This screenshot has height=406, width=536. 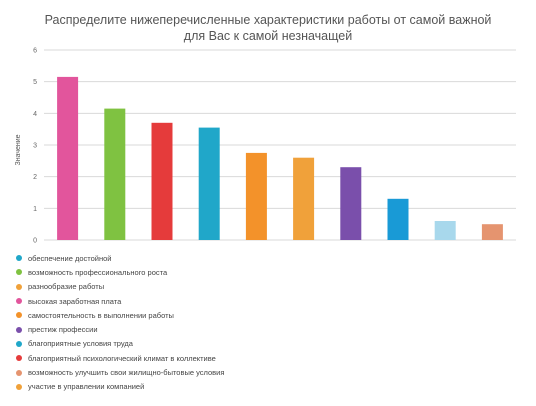 I want to click on legend-item: престиж профессии, so click(x=266, y=329).